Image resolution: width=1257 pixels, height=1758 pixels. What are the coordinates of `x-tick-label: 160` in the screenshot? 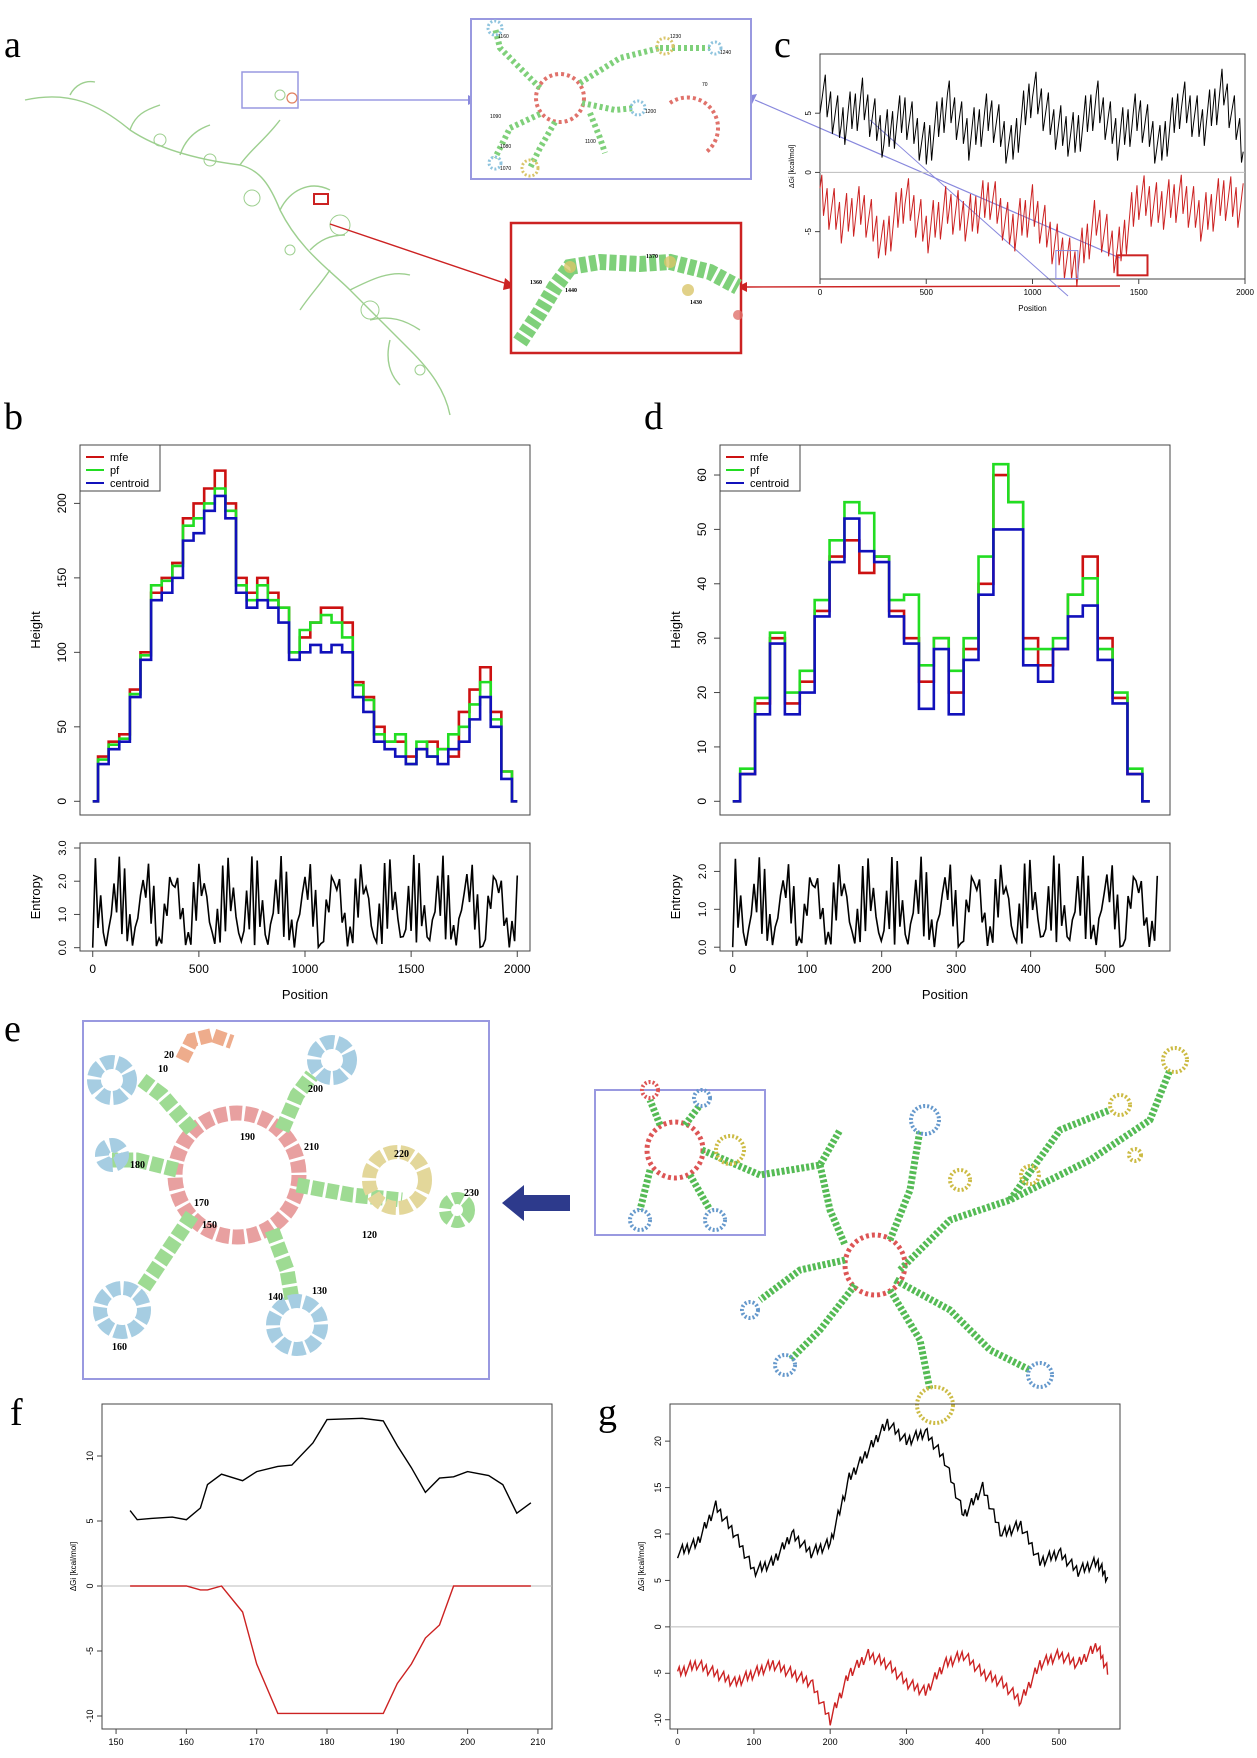 It's located at (186, 1742).